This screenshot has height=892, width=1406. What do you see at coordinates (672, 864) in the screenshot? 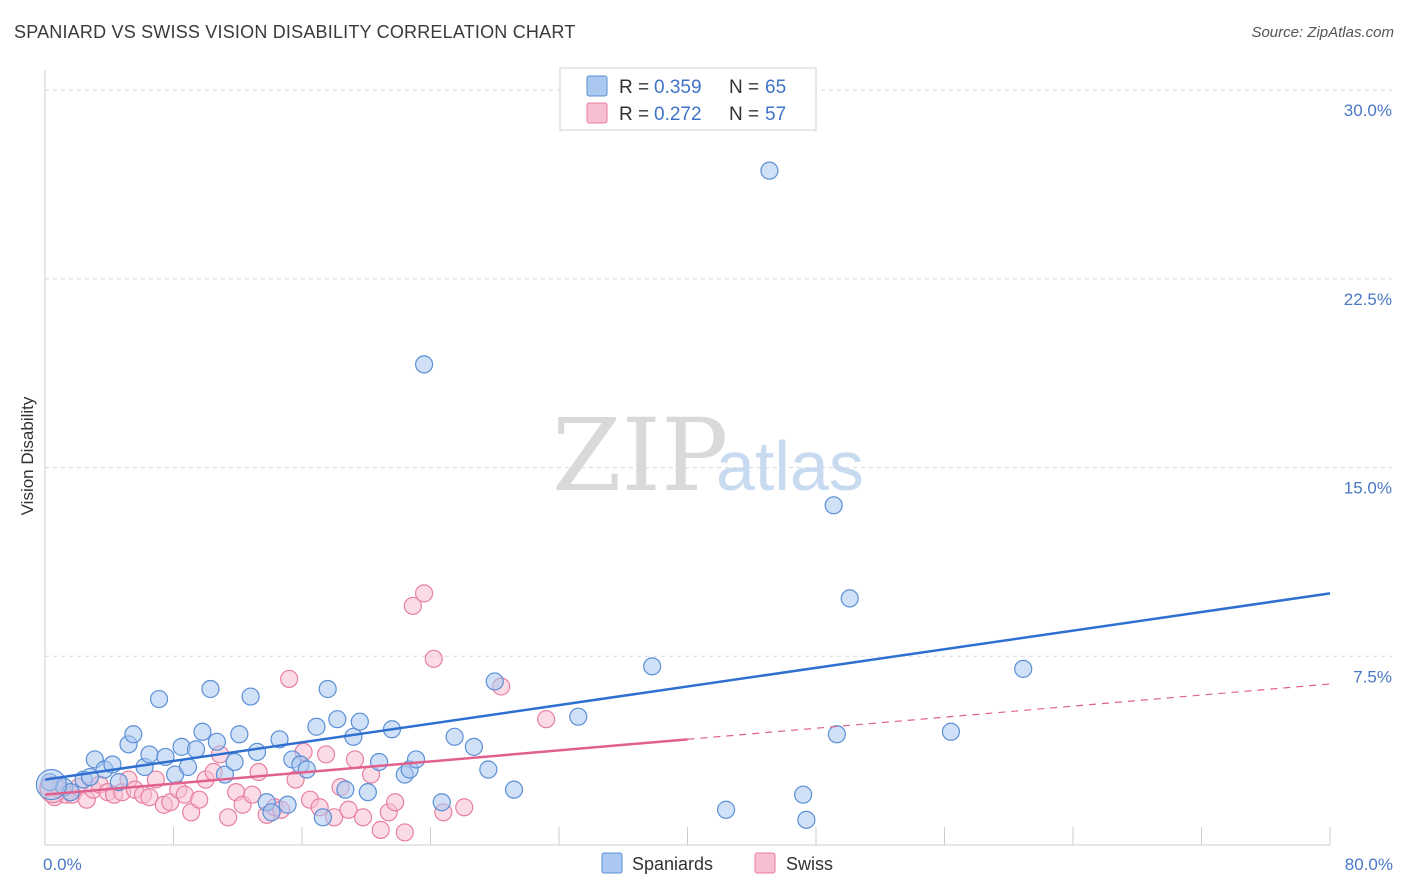
I see `bottom-legend-label-spaniards: Spaniards` at bounding box center [672, 864].